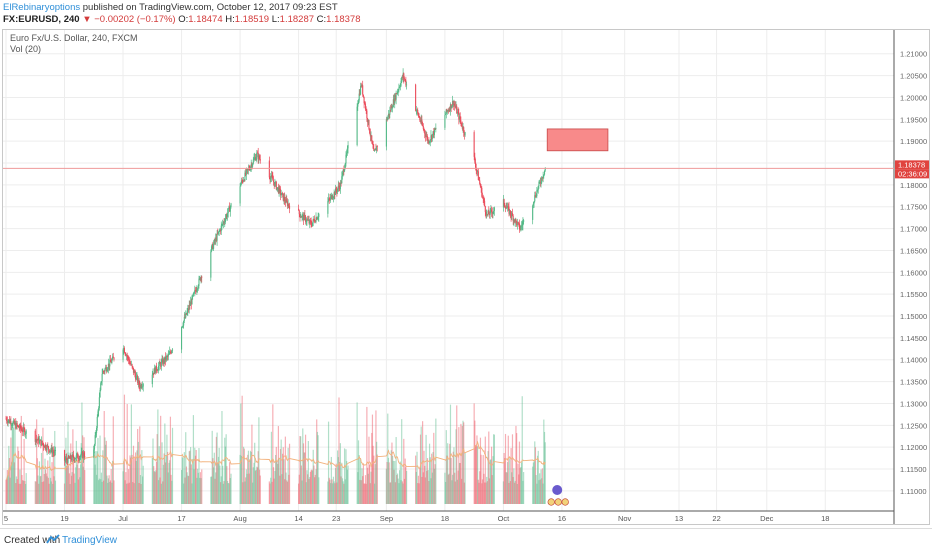 The image size is (932, 551). What do you see at coordinates (42, 7) in the screenshot?
I see `author-link: ElRebinaryoptions` at bounding box center [42, 7].